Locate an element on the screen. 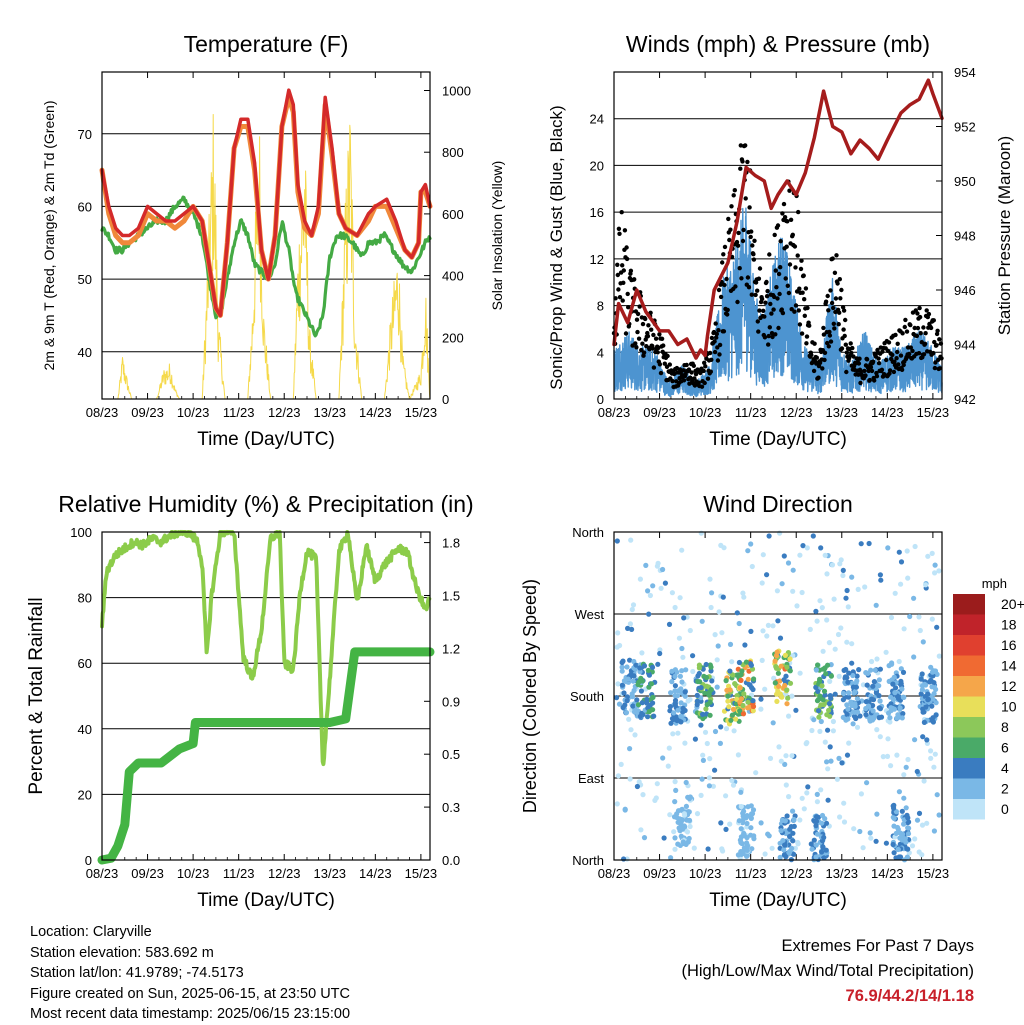 The image size is (1024, 1025). y2-tick-label: 952 is located at coordinates (965, 127).